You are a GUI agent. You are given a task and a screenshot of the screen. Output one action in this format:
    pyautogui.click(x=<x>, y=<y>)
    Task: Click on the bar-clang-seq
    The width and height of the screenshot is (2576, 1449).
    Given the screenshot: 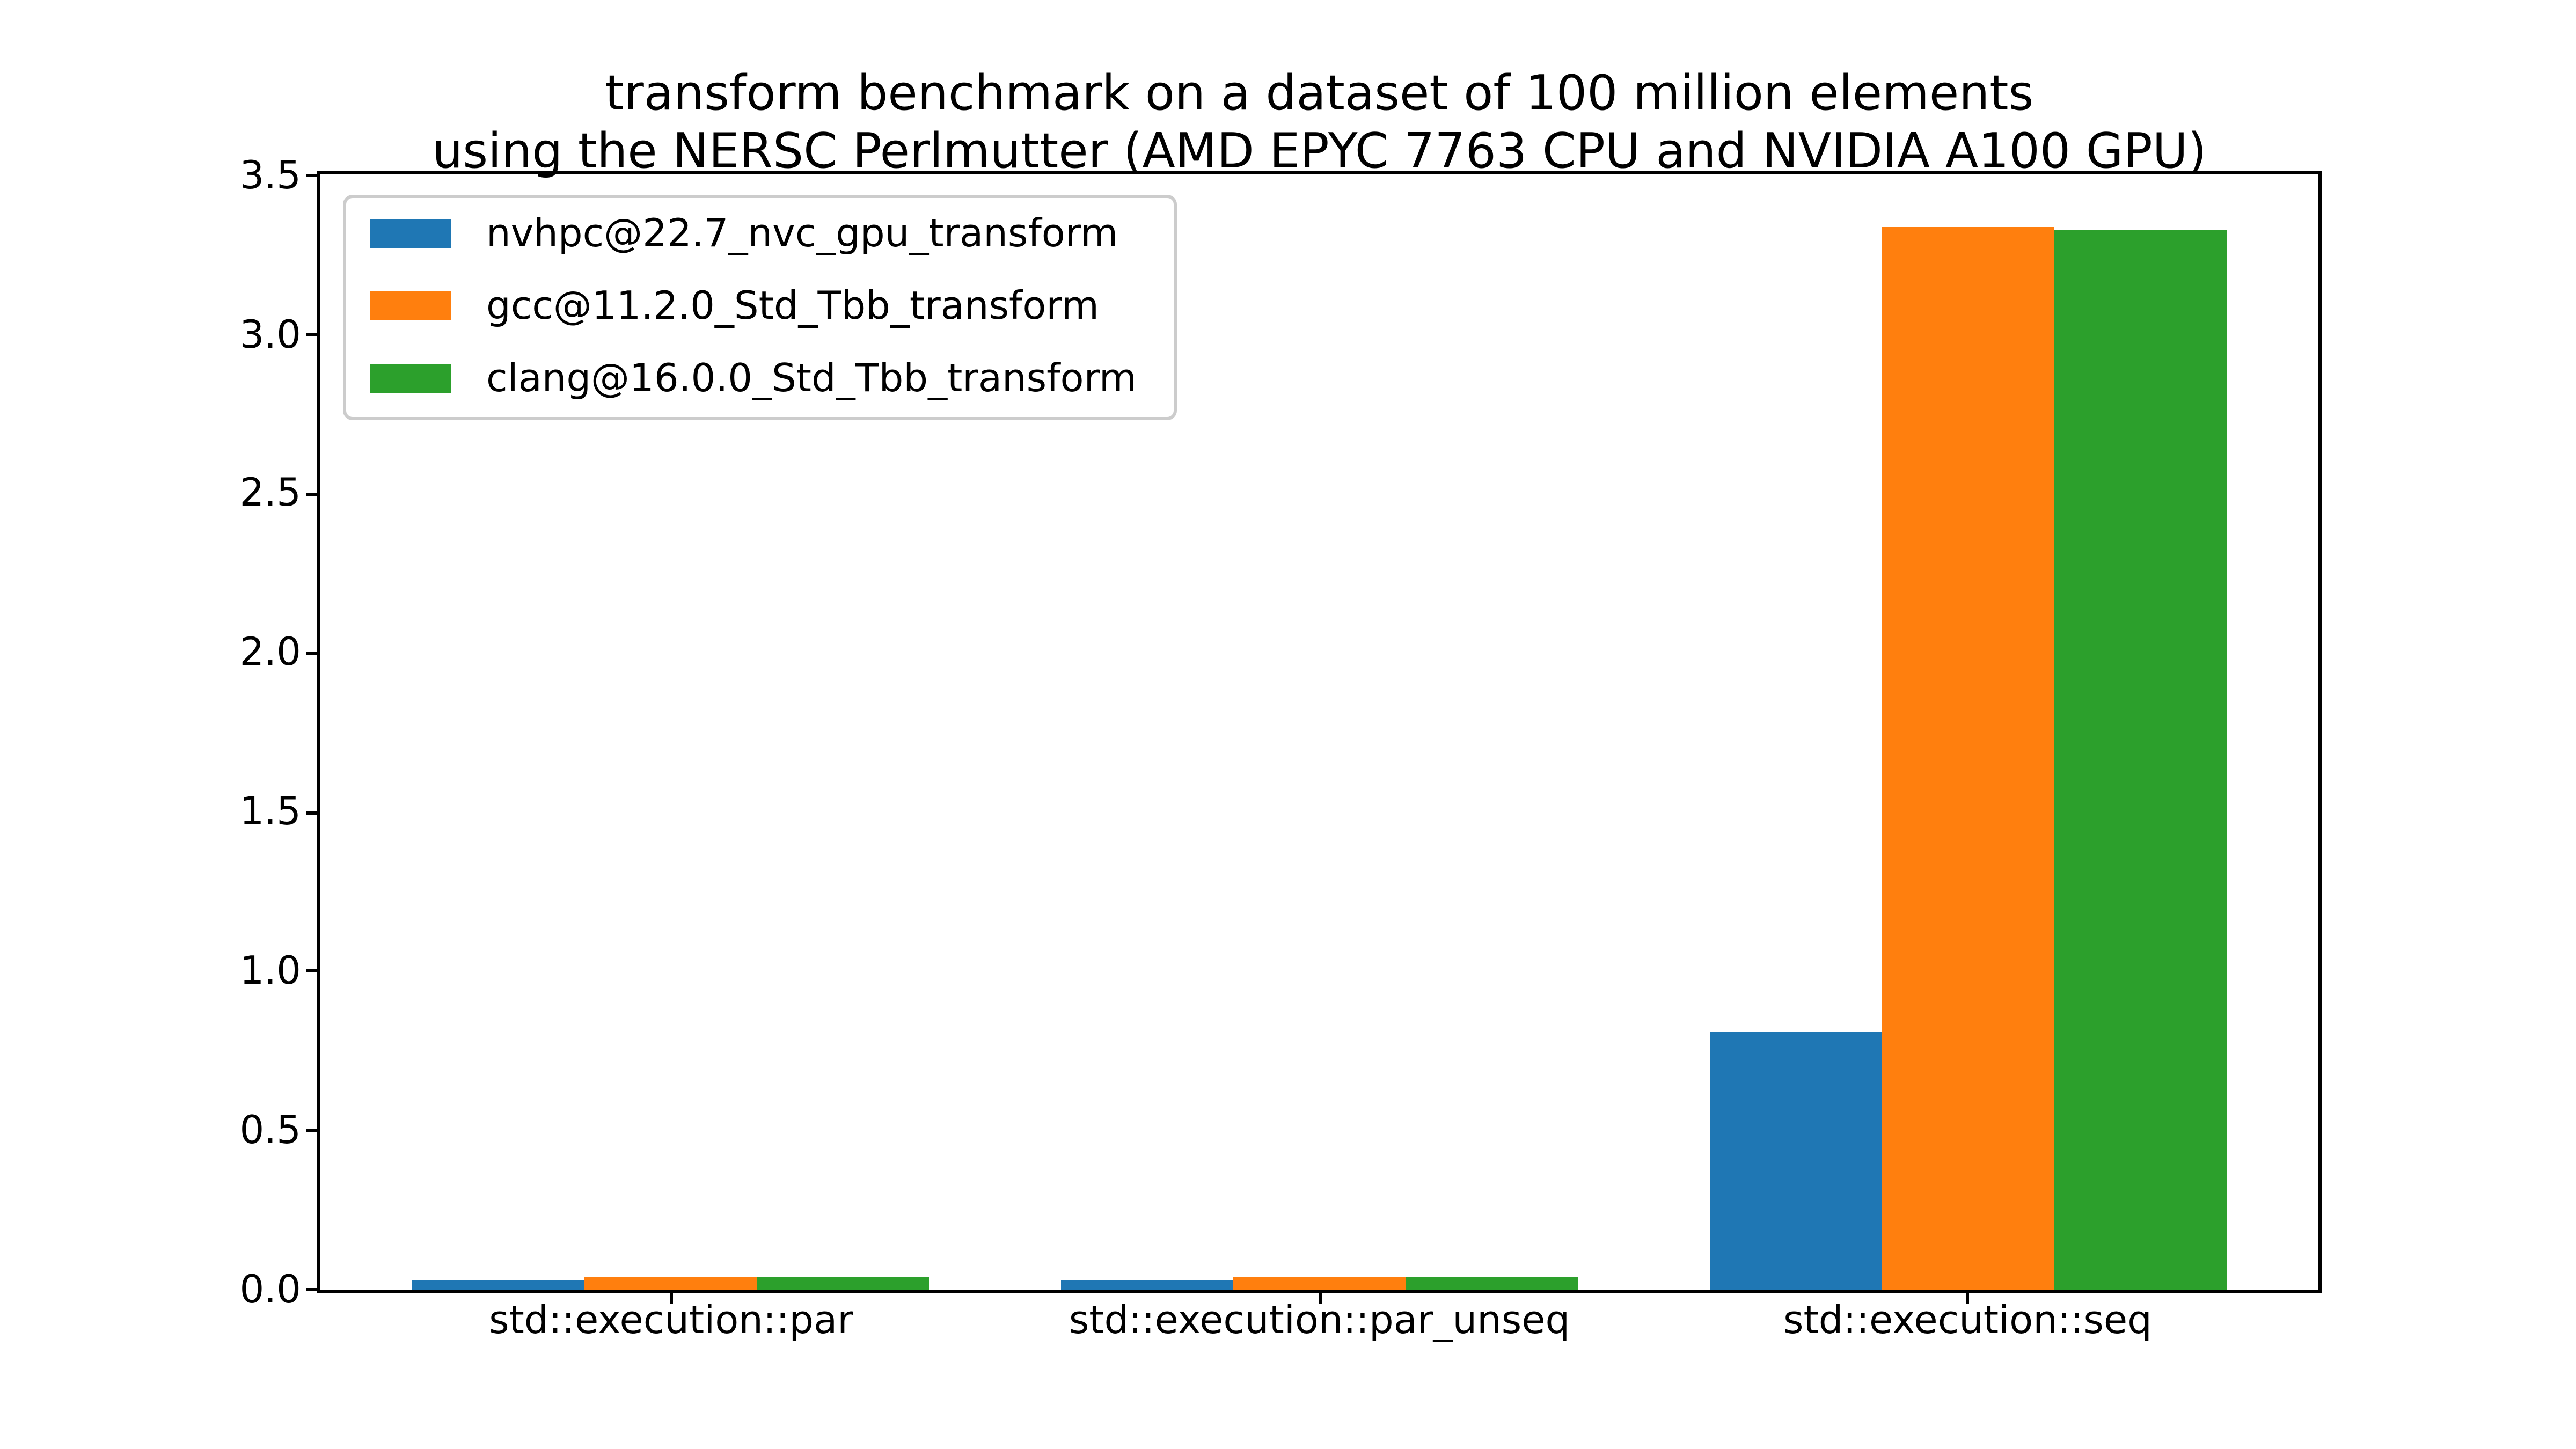 What is the action you would take?
    pyautogui.click(x=2139, y=760)
    